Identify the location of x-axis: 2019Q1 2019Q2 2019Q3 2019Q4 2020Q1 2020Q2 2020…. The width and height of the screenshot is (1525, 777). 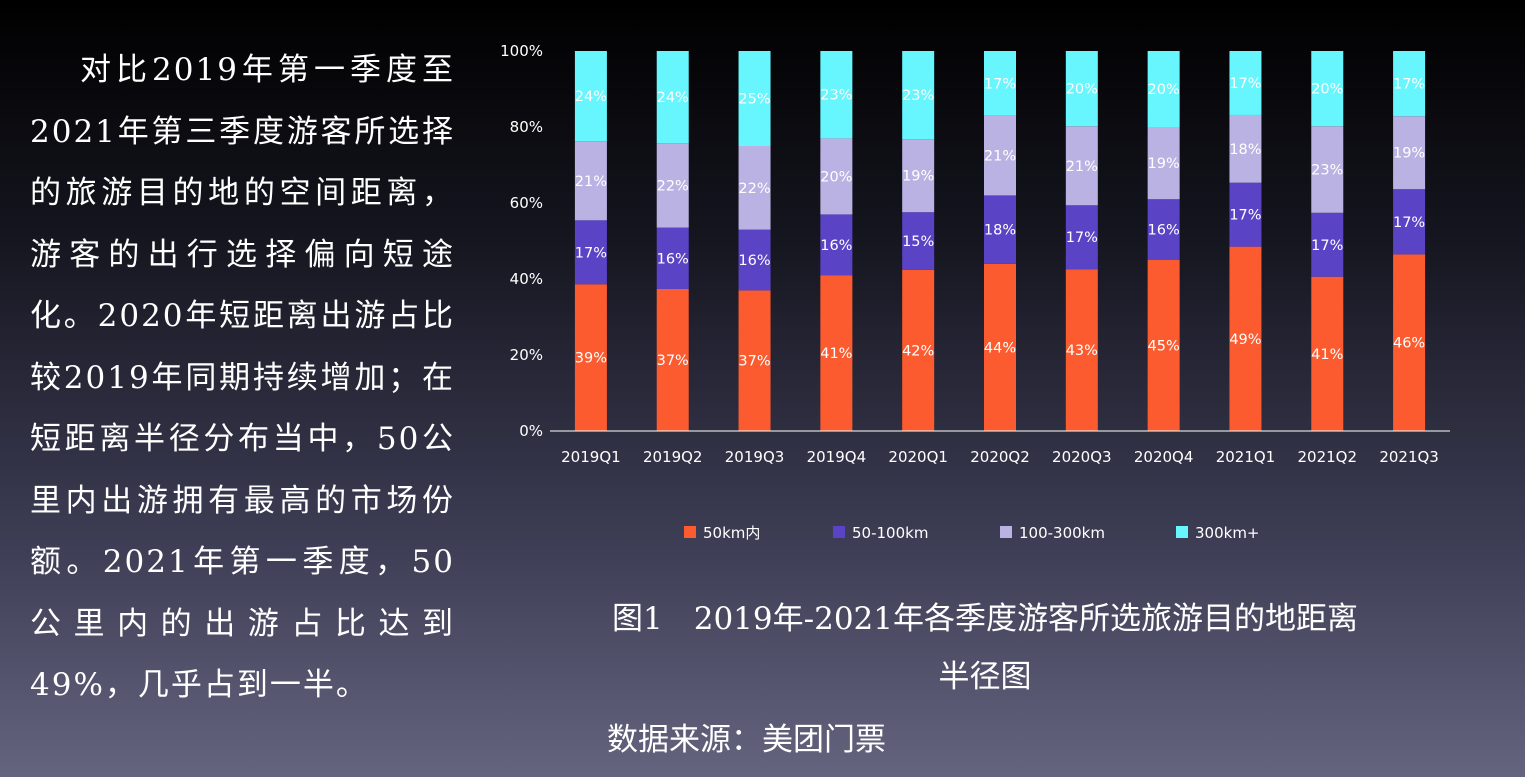
(1000, 457).